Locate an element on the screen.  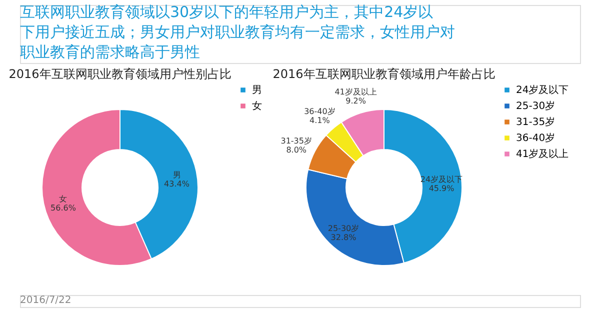
legend-label: 女 is located at coordinates (257, 106).